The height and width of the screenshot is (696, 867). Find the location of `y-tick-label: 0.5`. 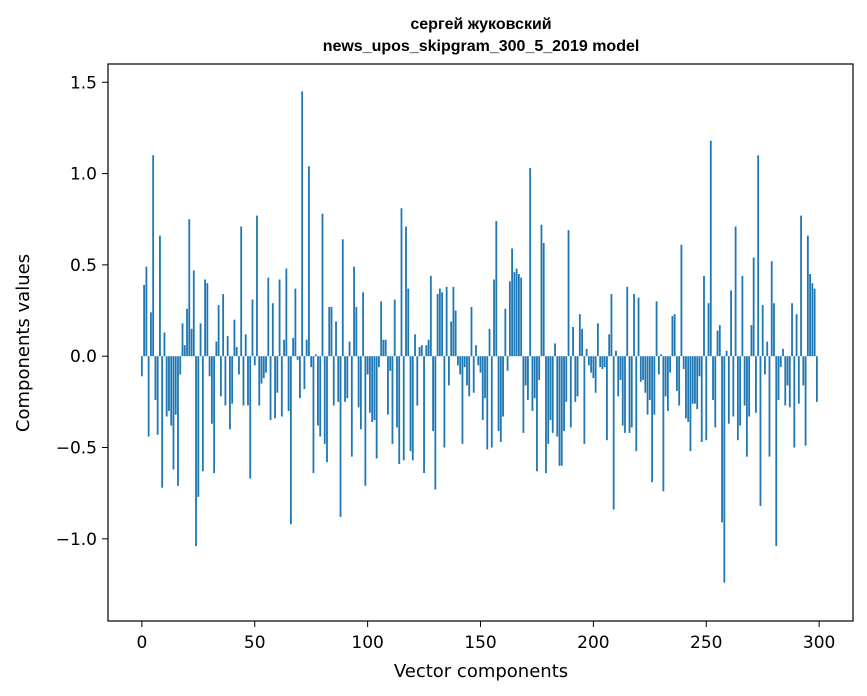

y-tick-label: 0.5 is located at coordinates (83, 266).